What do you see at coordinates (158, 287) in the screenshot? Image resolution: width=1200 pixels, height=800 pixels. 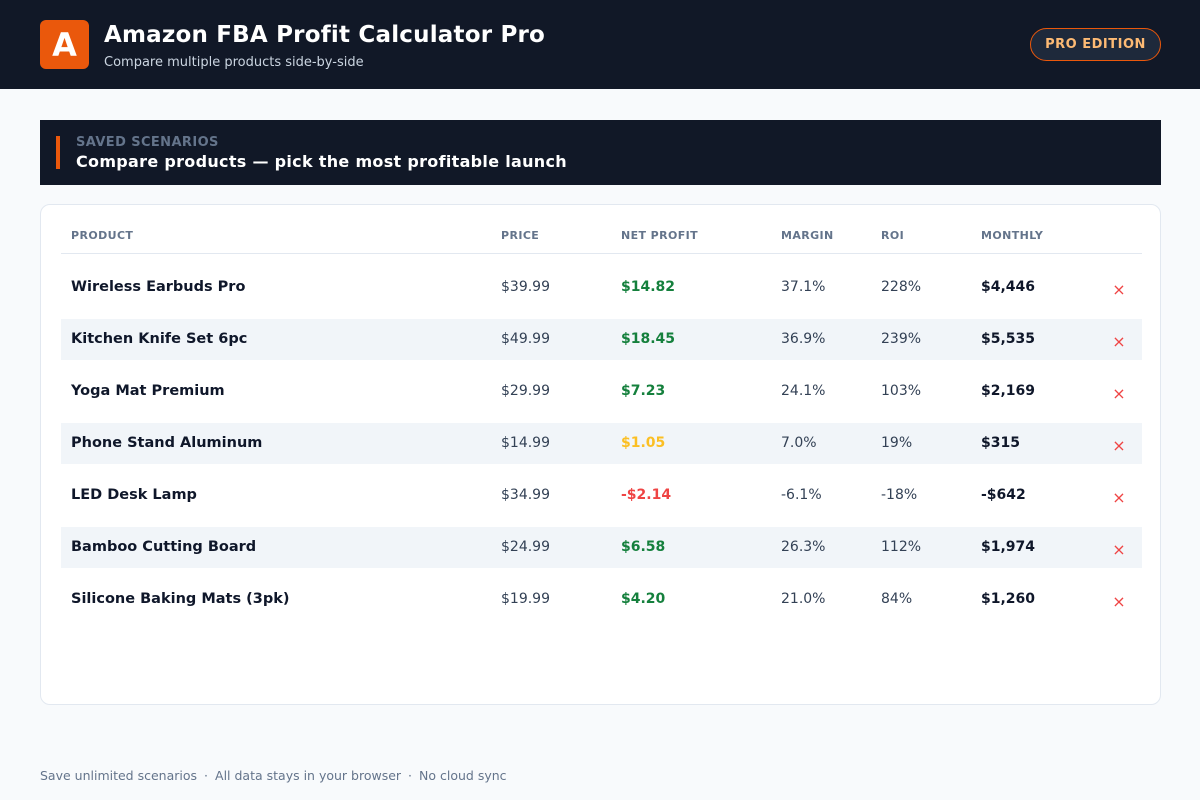 I see `product-name: Wireless Earbuds Pro` at bounding box center [158, 287].